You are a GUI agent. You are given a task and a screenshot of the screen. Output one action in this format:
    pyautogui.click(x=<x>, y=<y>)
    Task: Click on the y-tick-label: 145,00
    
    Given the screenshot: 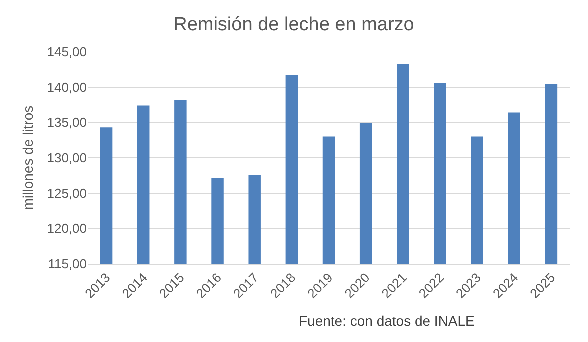 What is the action you would take?
    pyautogui.click(x=67, y=52)
    